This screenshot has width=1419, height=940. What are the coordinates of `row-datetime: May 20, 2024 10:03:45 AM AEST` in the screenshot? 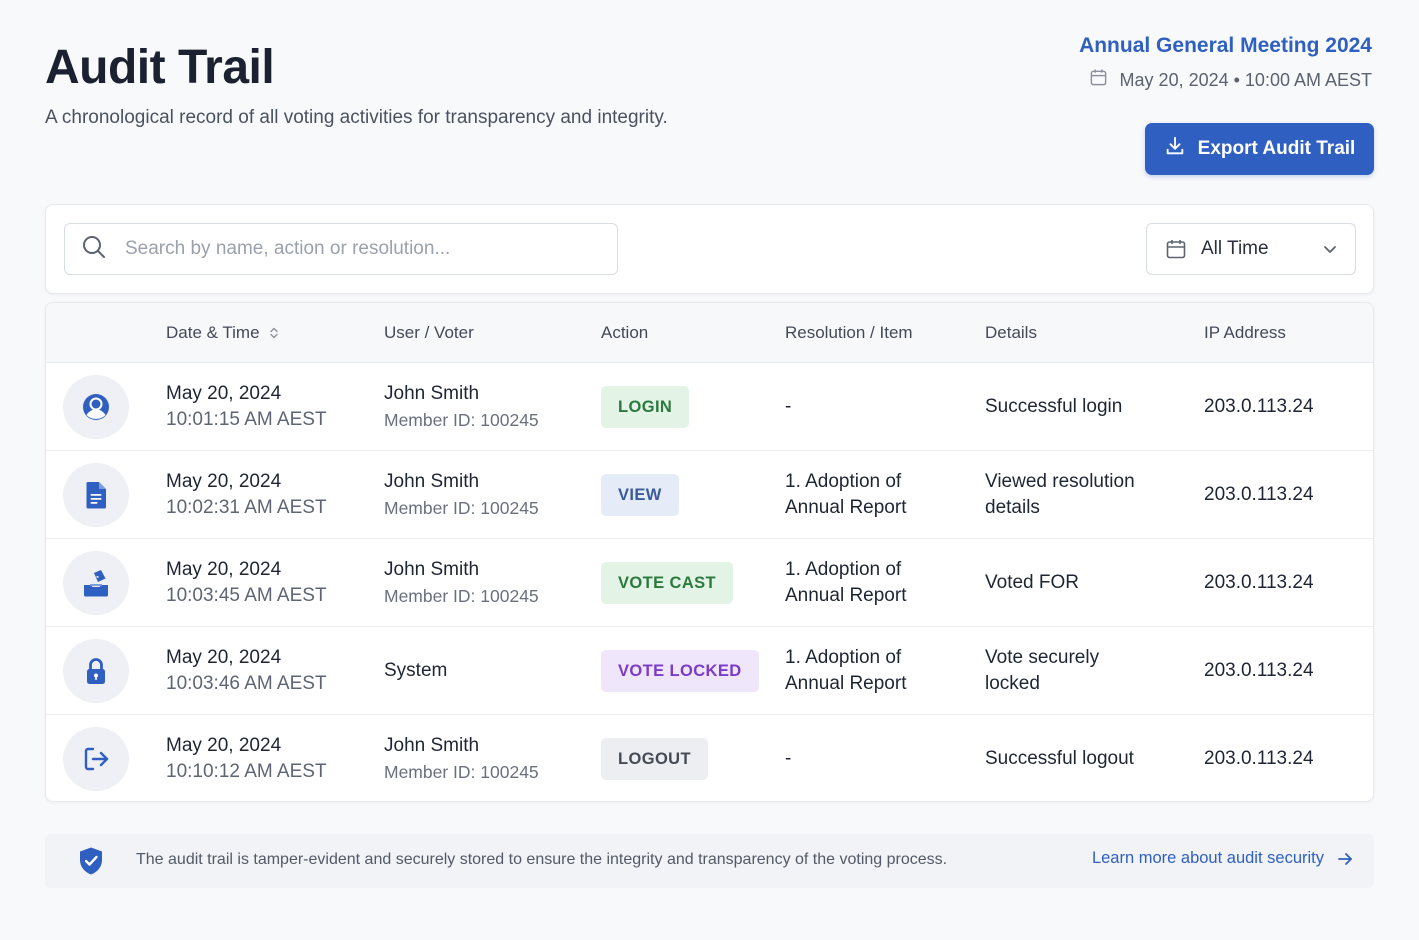 It's located at (246, 583).